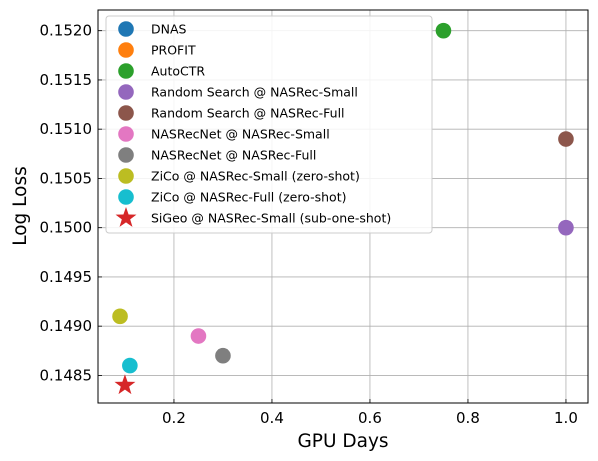 The height and width of the screenshot is (461, 598). Describe the element at coordinates (66, 375) in the screenshot. I see `y-tick-label: 0.1485` at that location.